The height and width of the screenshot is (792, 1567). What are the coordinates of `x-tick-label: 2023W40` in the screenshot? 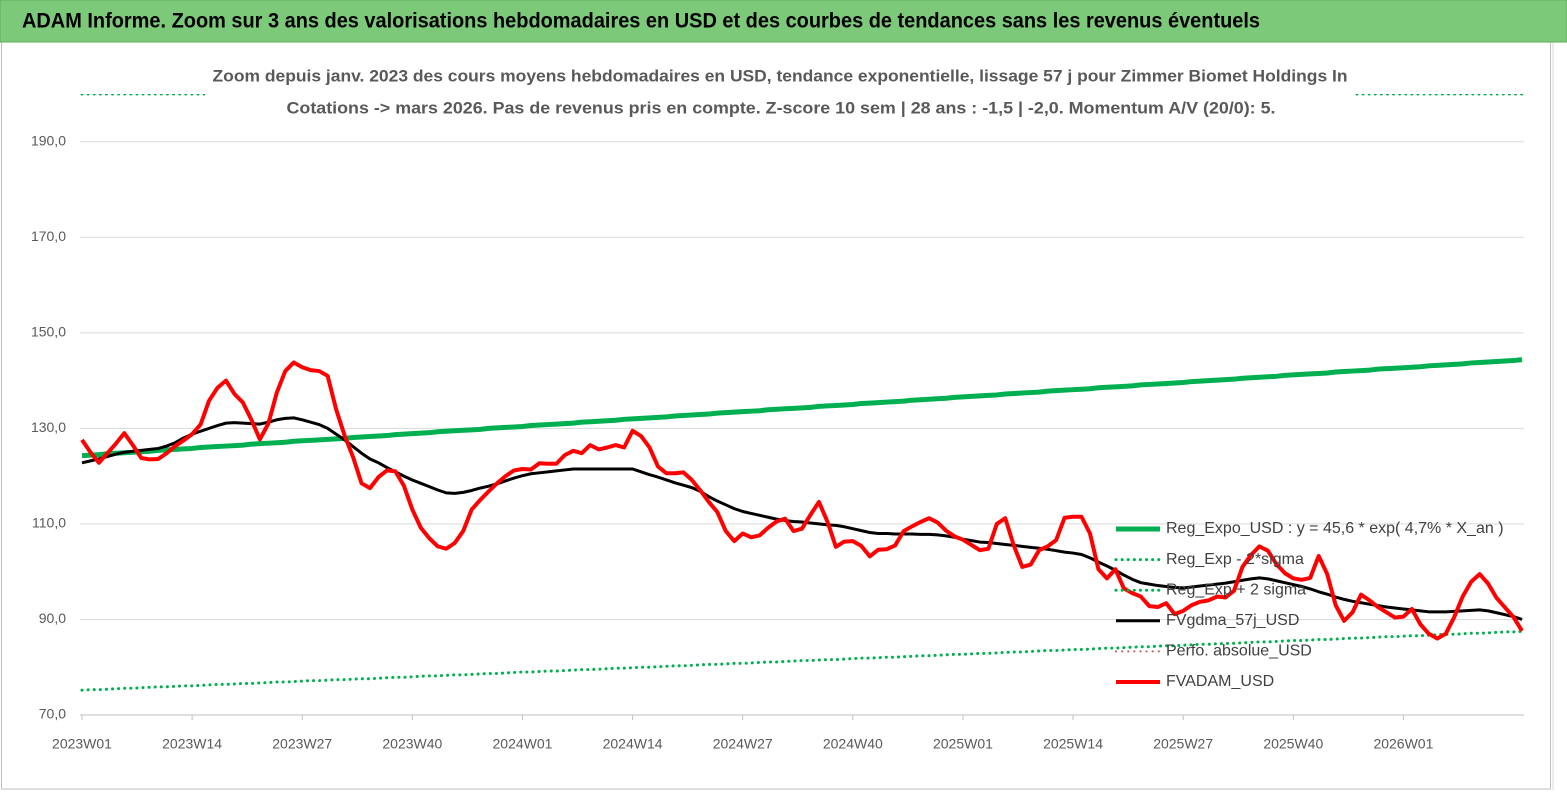 It's located at (412, 744).